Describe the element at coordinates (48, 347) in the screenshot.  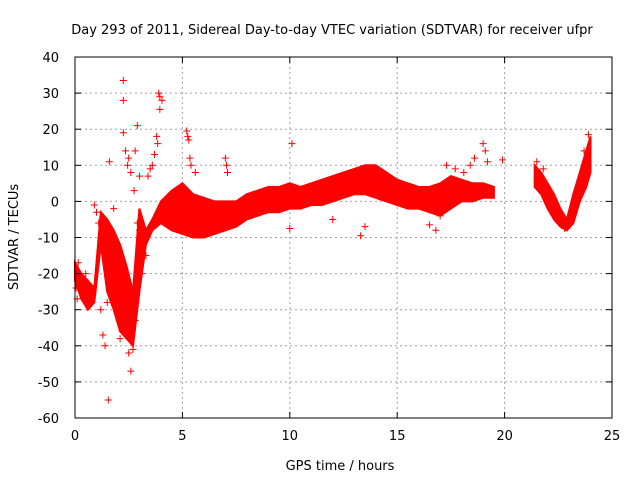
I see `y-tick-label: -40` at that location.